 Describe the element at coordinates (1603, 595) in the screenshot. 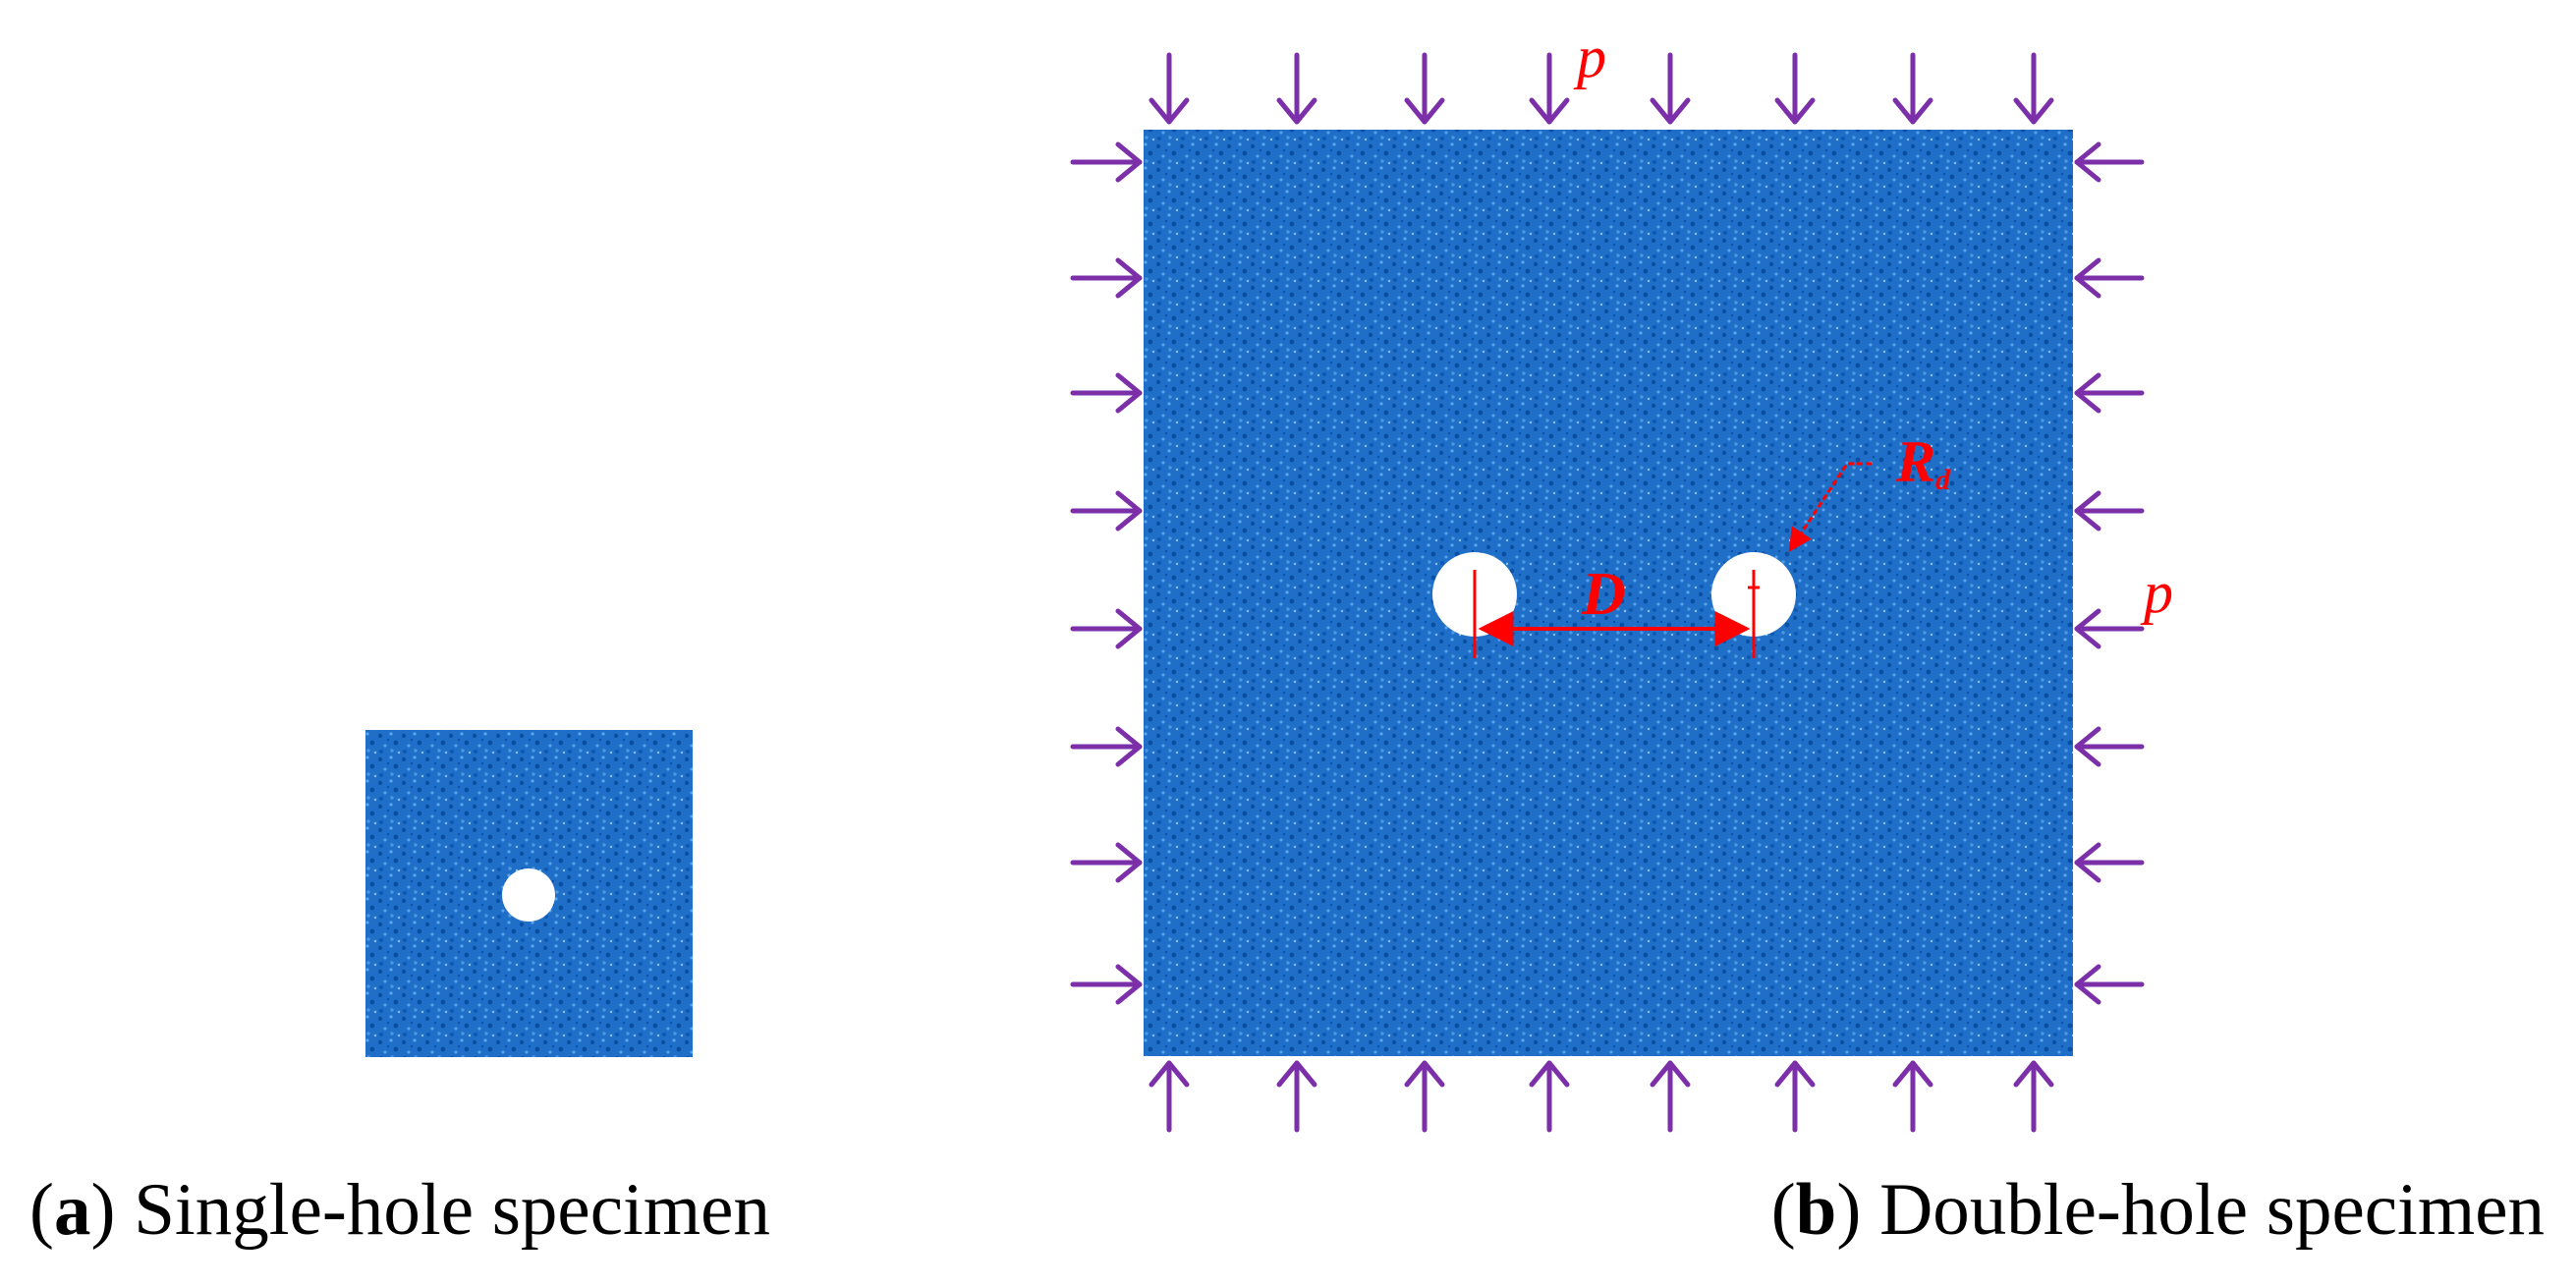

I see `spacing-label: D` at that location.